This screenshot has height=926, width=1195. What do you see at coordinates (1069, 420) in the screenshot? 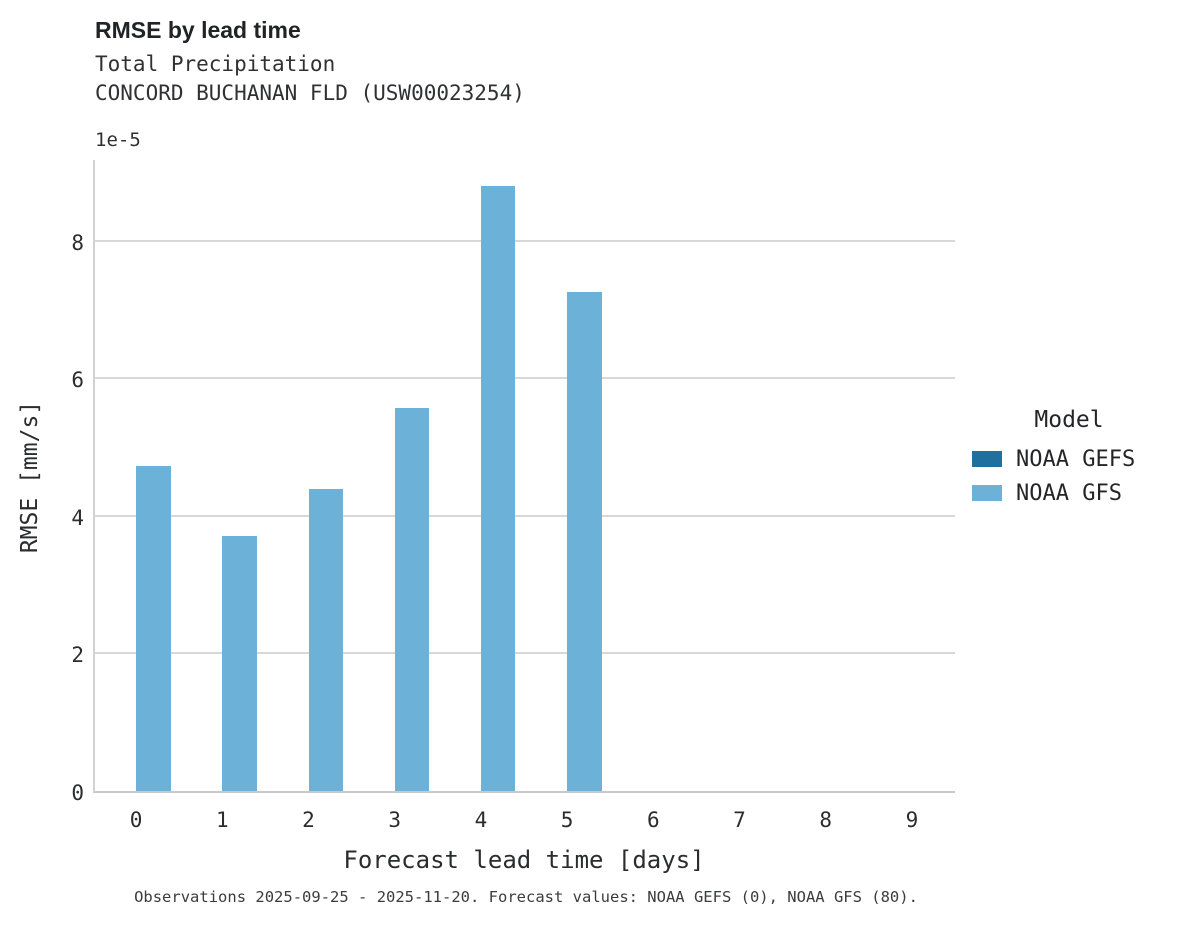
I see `legend-title: Model` at bounding box center [1069, 420].